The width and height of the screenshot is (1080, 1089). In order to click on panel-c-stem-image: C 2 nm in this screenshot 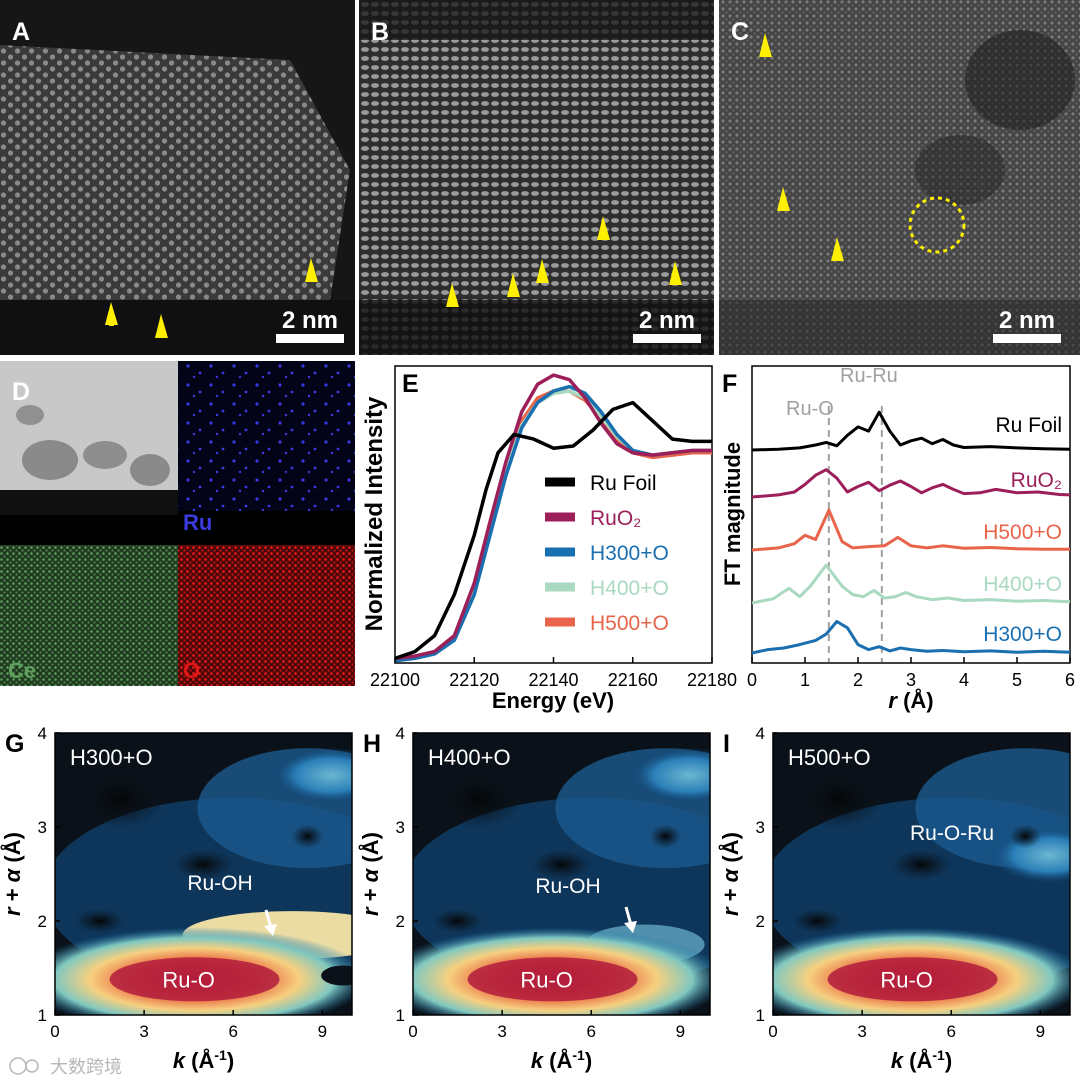, I will do `click(899, 177)`.